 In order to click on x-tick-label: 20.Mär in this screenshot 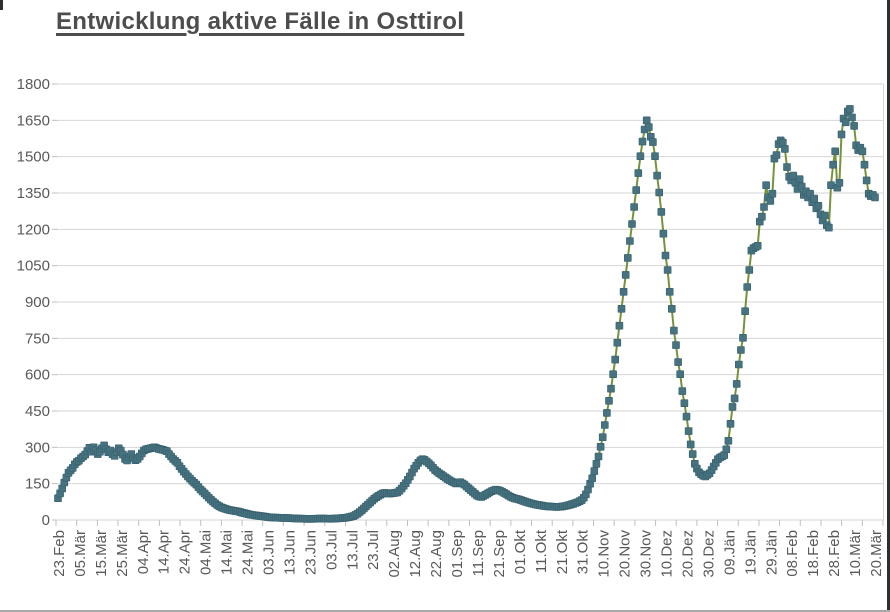, I will do `click(876, 553)`.